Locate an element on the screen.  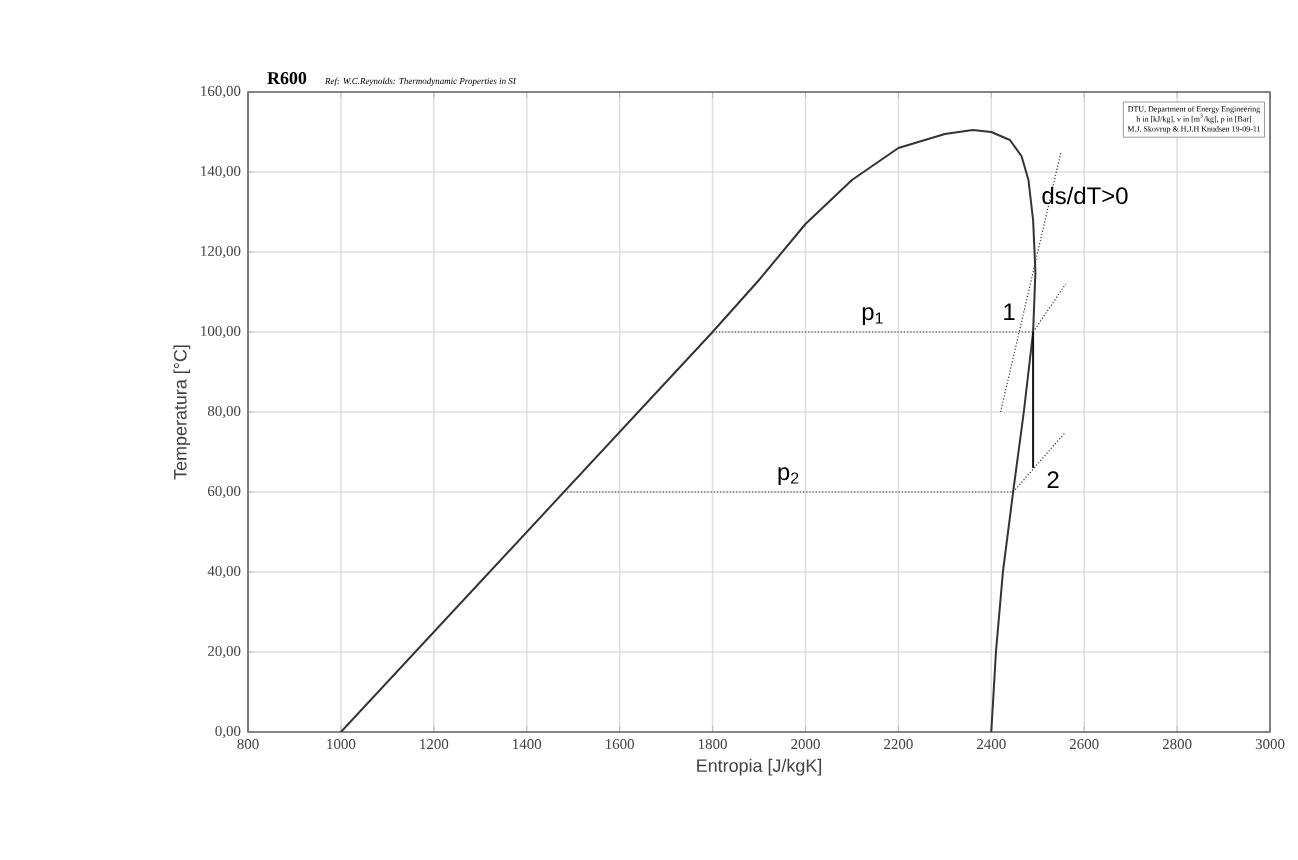
x-axis-title: Entropia [J/kgK] is located at coordinates (759, 767).